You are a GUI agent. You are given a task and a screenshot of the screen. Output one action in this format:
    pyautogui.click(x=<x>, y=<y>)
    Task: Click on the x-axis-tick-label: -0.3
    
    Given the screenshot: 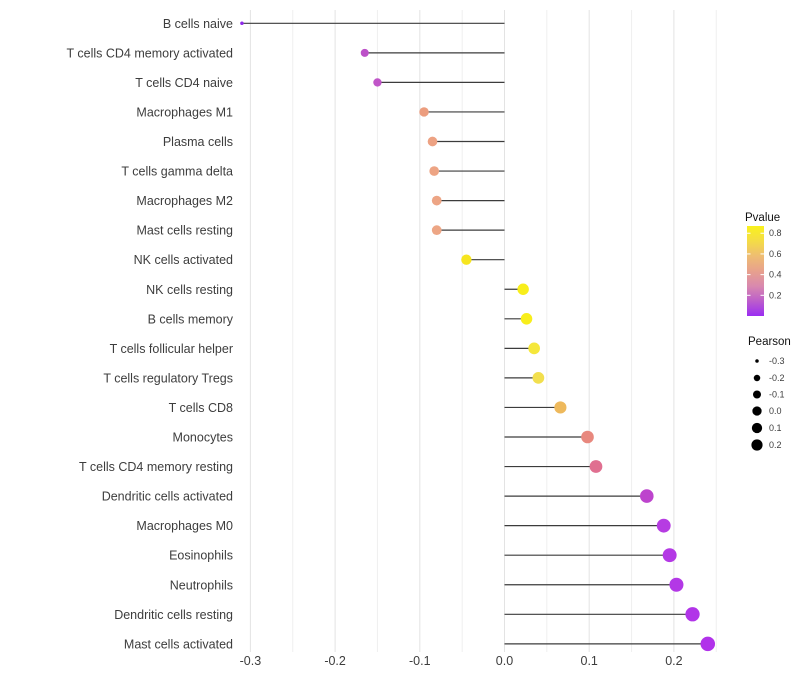 What is the action you would take?
    pyautogui.click(x=251, y=661)
    